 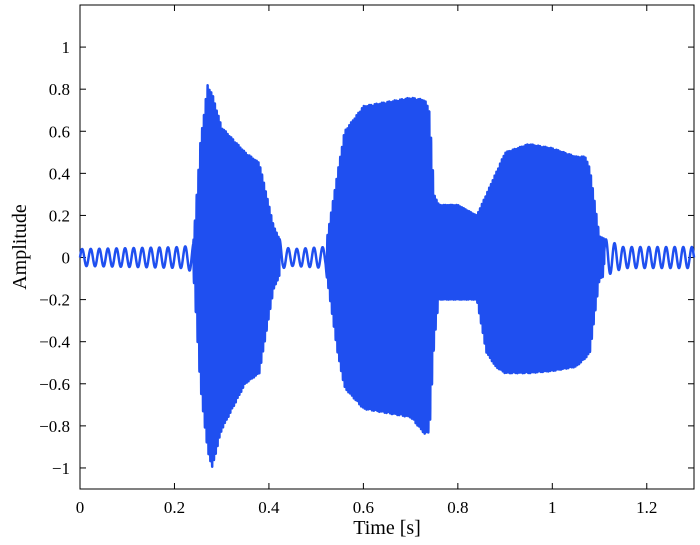 I want to click on y-tick-label: 0.6, so click(x=59, y=131).